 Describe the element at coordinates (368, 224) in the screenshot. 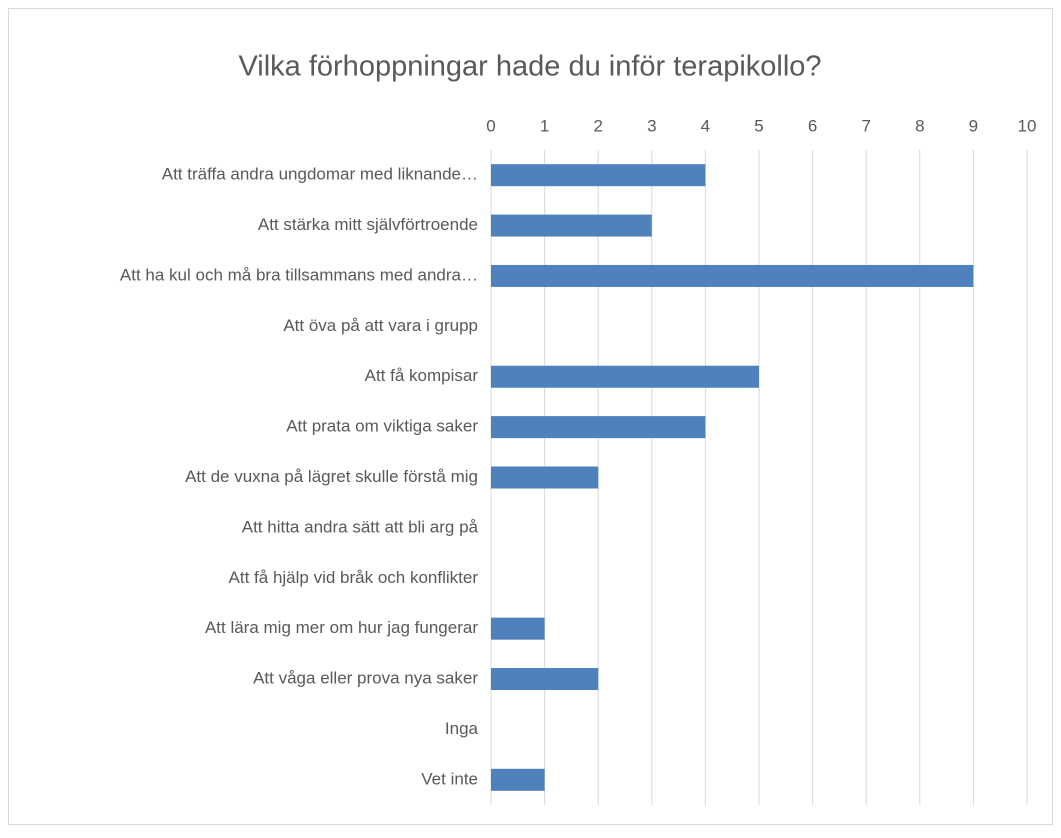

I see `y-tick-label: Att stärka mitt självförtroende` at that location.